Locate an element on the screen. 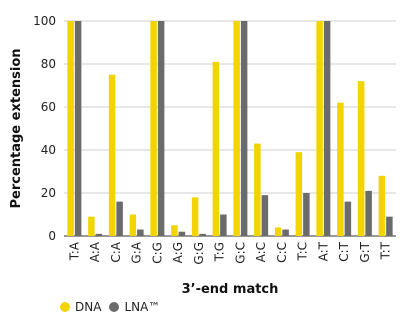 Image resolution: width=406 pixels, height=322 pixels. y-tick-label: 0 is located at coordinates (52, 236).